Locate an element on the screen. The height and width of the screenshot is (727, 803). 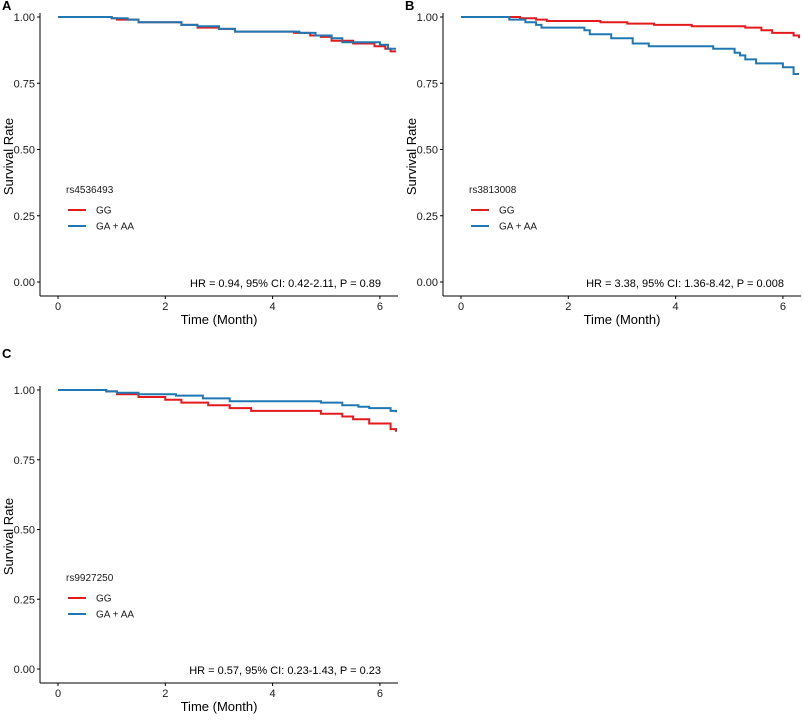
panel-label: B is located at coordinates (409, 6).